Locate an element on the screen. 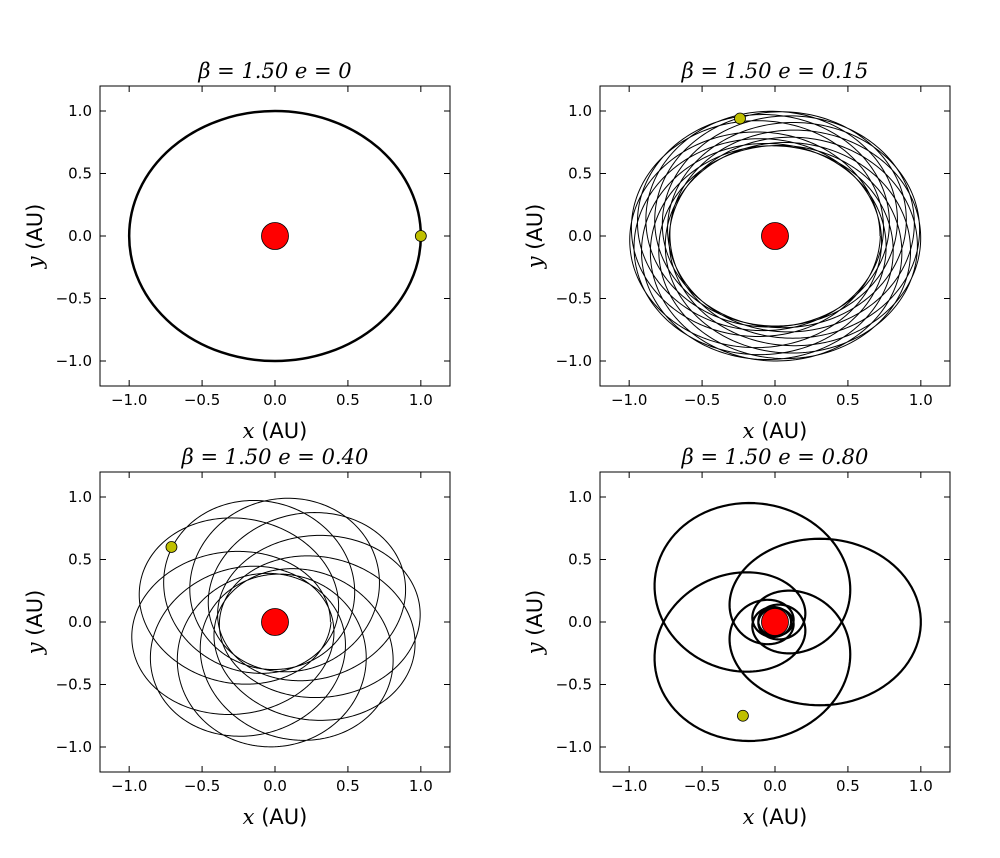 Image resolution: width=1000 pixels, height=858 pixels. subplot-title: β = 1.50 e = 0.40 is located at coordinates (275, 457).